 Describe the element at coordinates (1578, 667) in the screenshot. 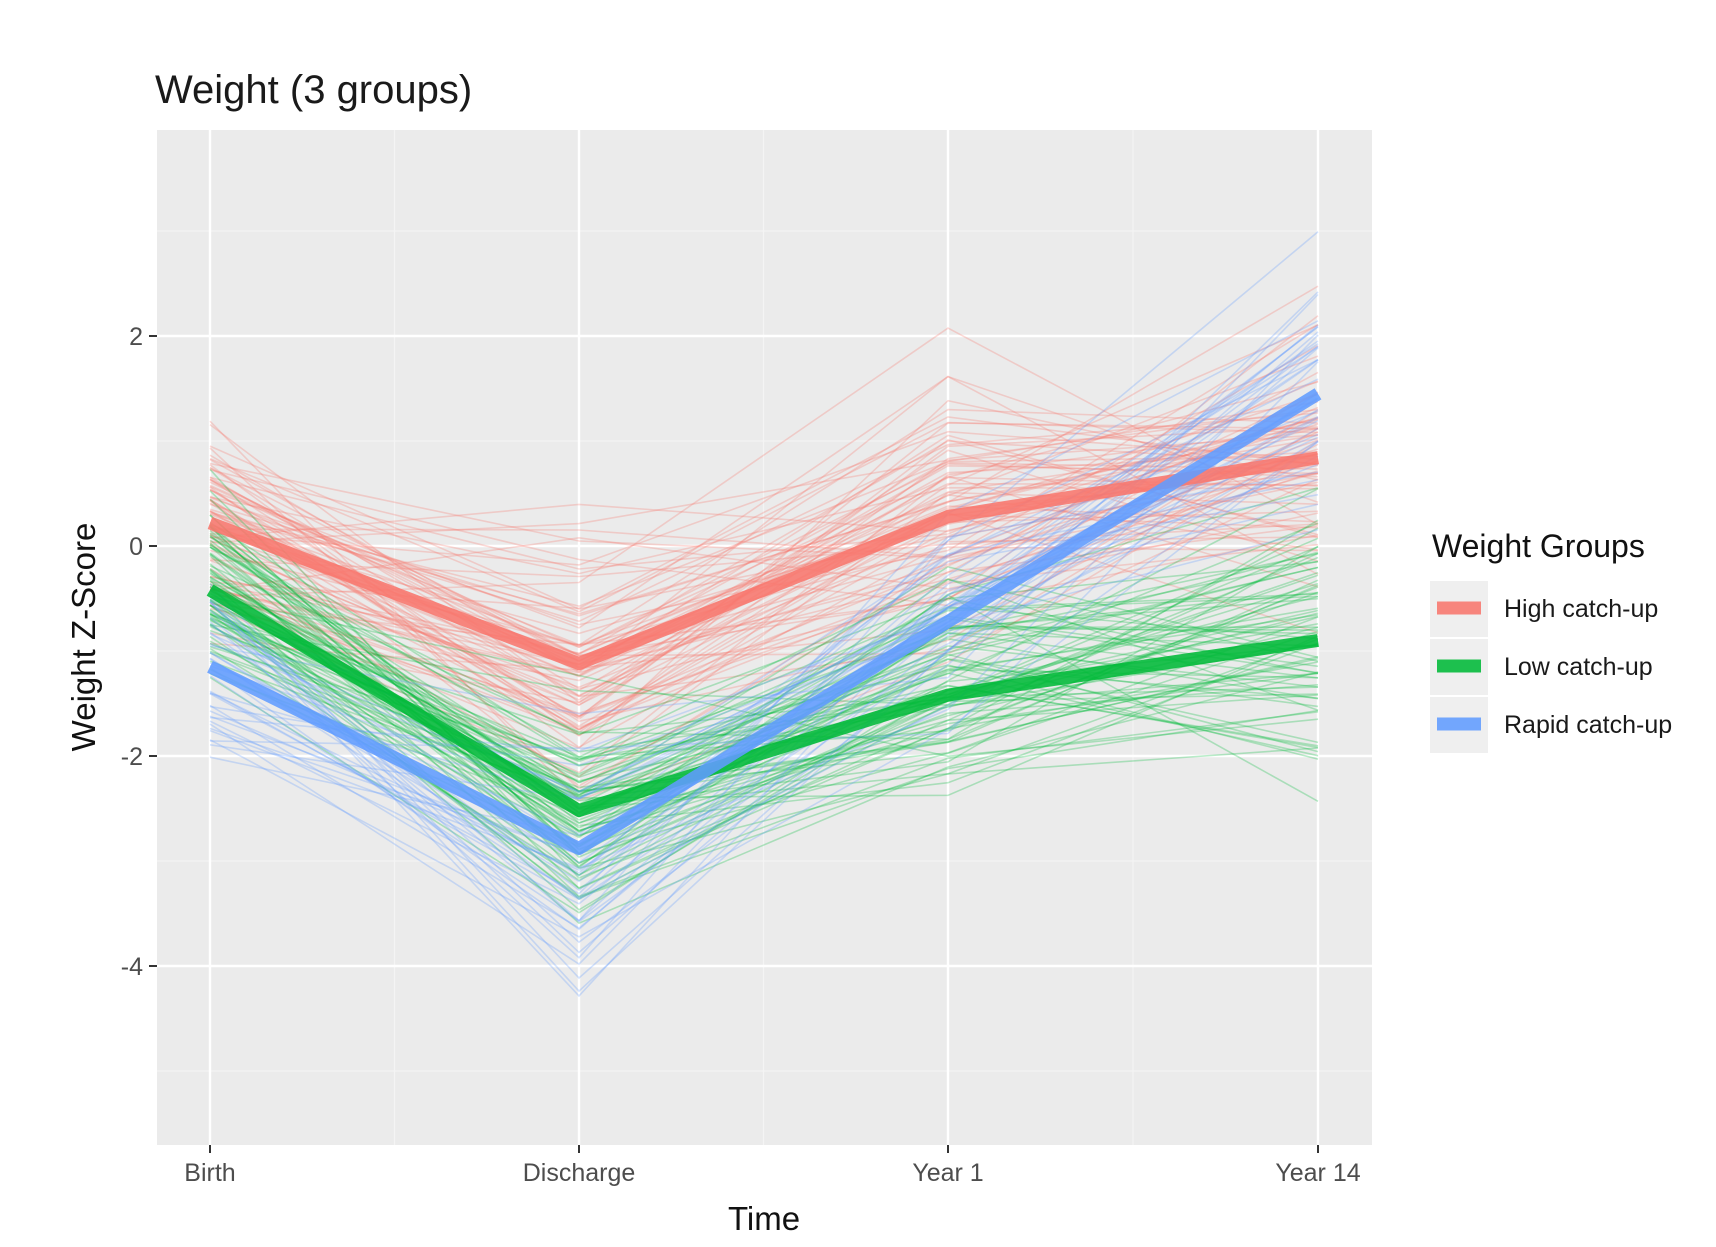

I see `legend-label: Low catch-up` at that location.